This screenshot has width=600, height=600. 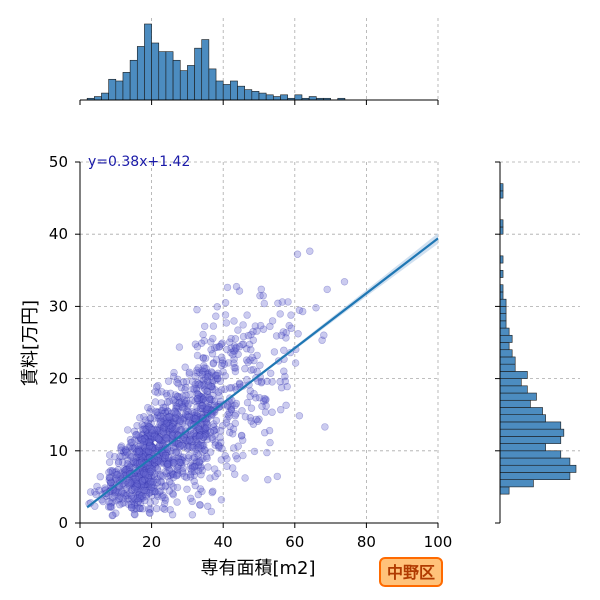 I want to click on y-tick-label: 30, so click(x=58, y=306).